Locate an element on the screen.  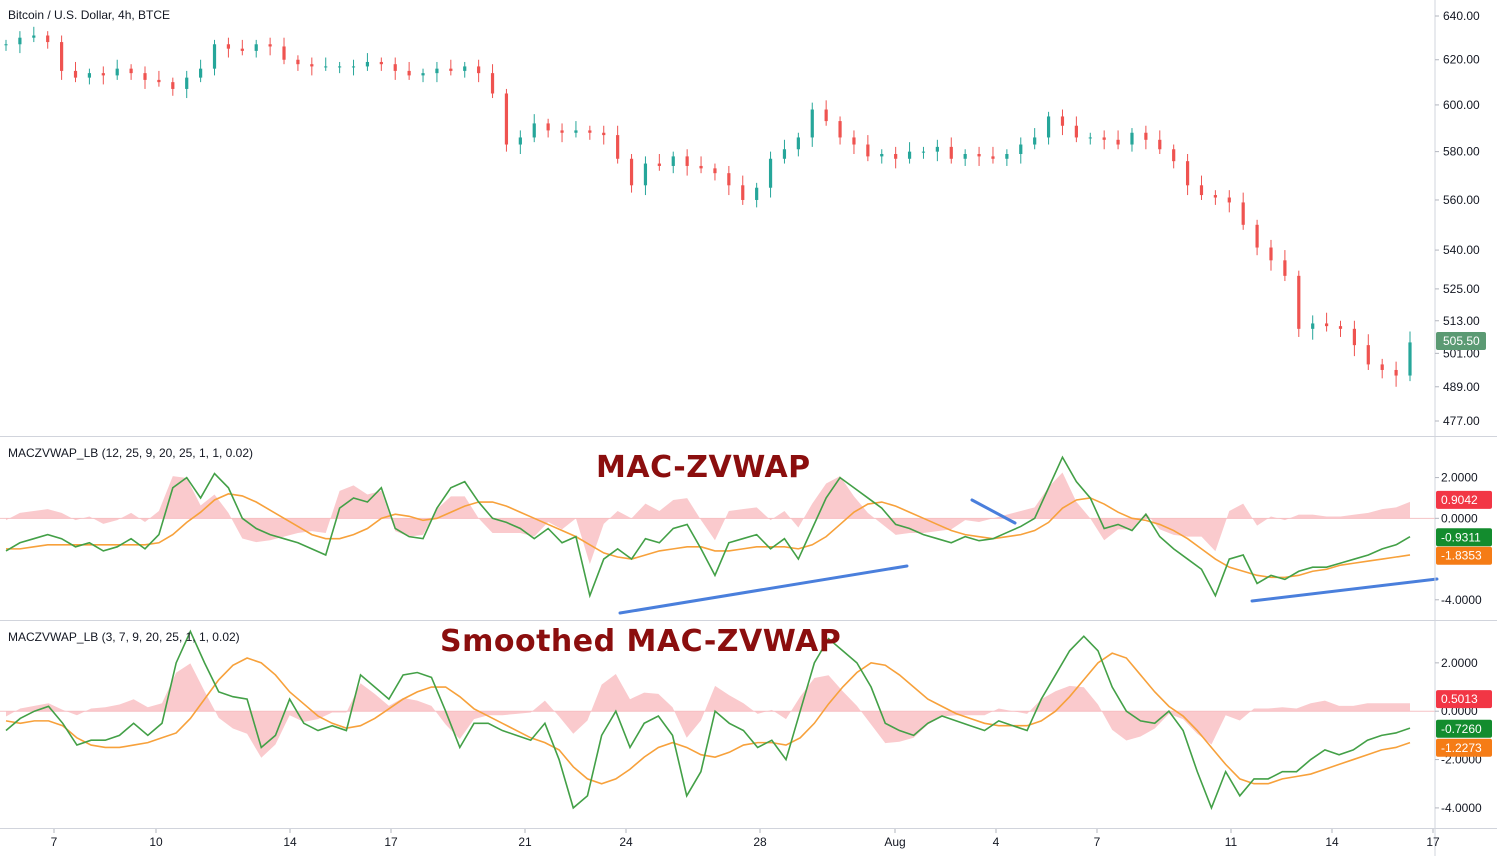
indicator-tick-label: 0.0000 is located at coordinates (1459, 518).